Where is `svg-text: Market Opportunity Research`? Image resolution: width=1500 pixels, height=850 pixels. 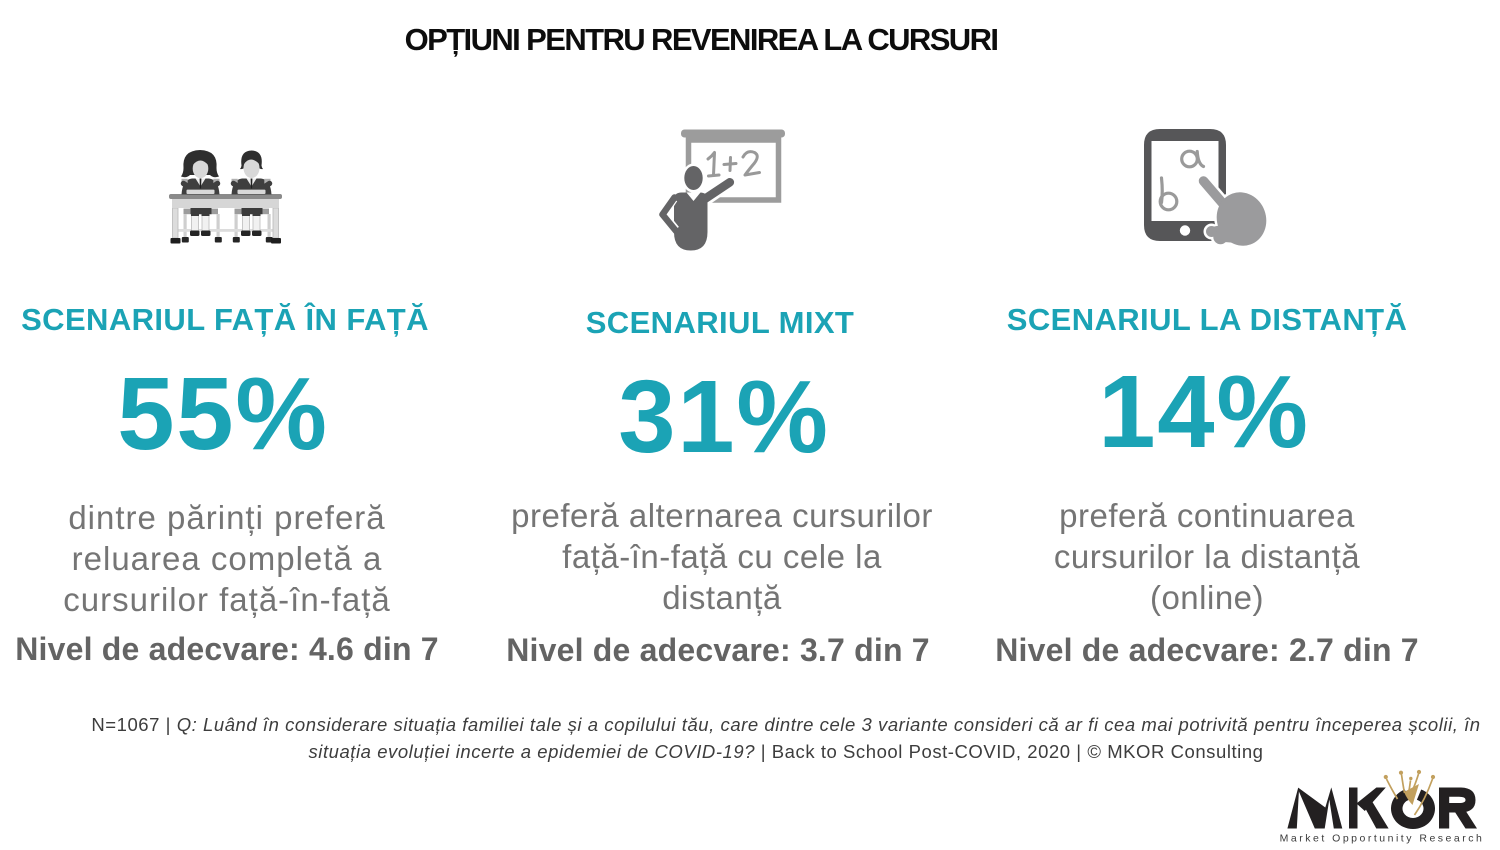
svg-text: Market Opportunity Research is located at coordinates (1382, 839).